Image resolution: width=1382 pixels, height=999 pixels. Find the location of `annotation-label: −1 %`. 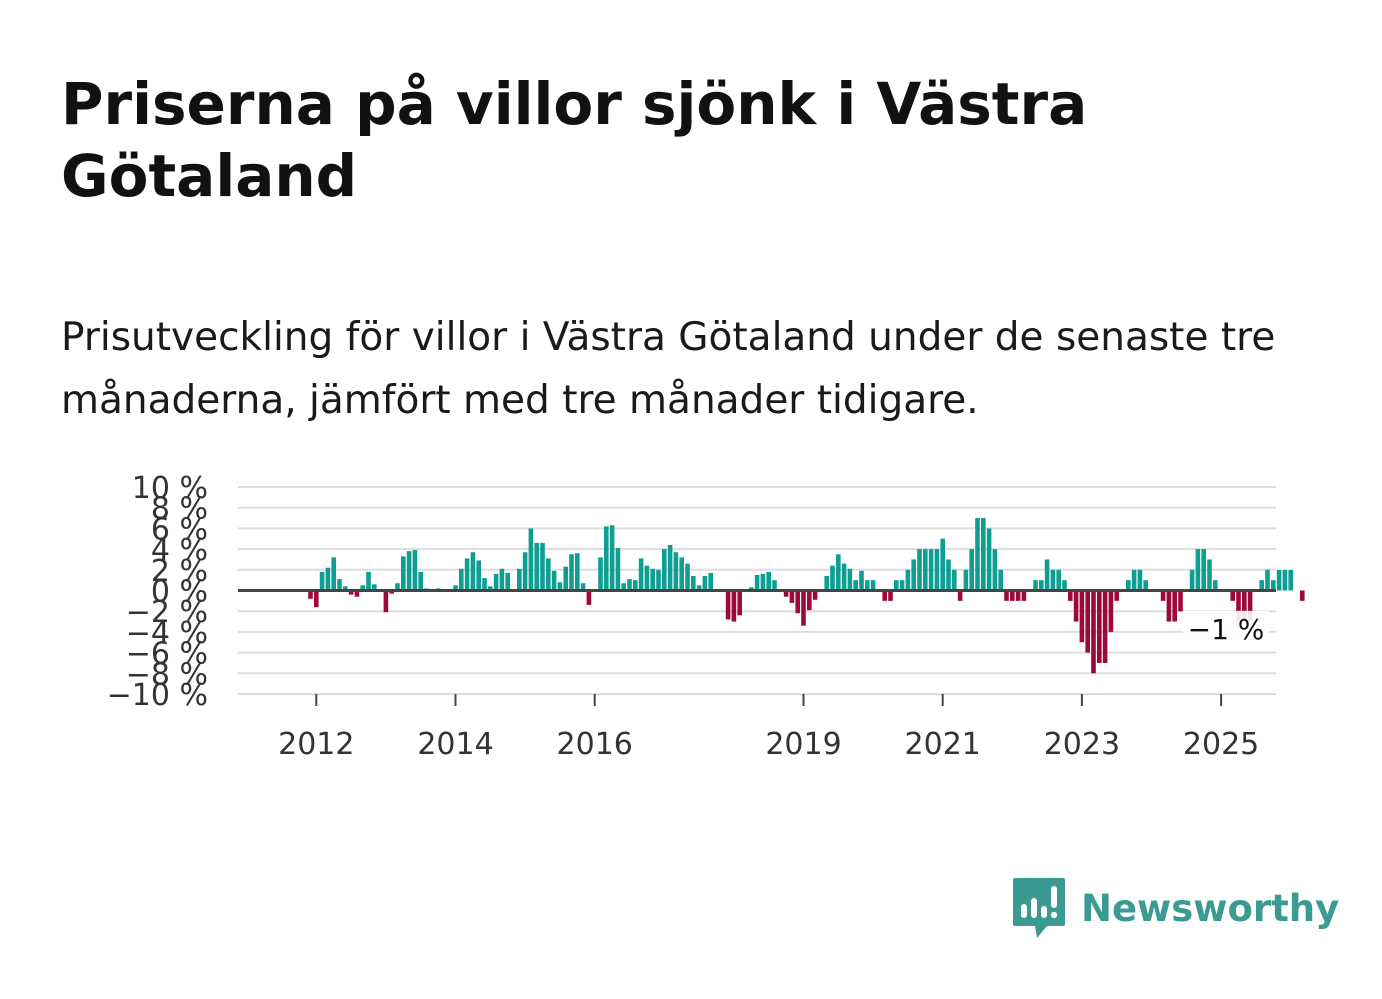

annotation-label: −1 % is located at coordinates (1226, 629).